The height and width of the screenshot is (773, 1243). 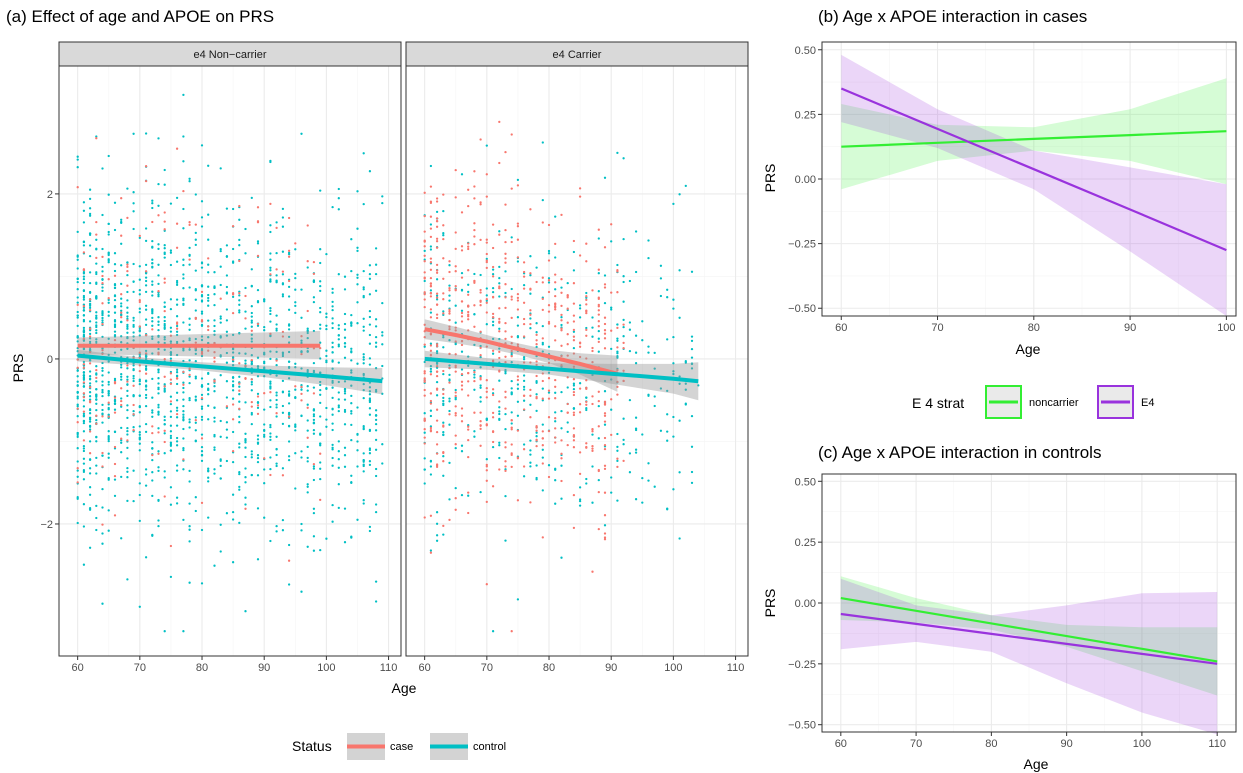 What do you see at coordinates (1054, 403) in the screenshot?
I see `legend-label-noncarrier: noncarrier` at bounding box center [1054, 403].